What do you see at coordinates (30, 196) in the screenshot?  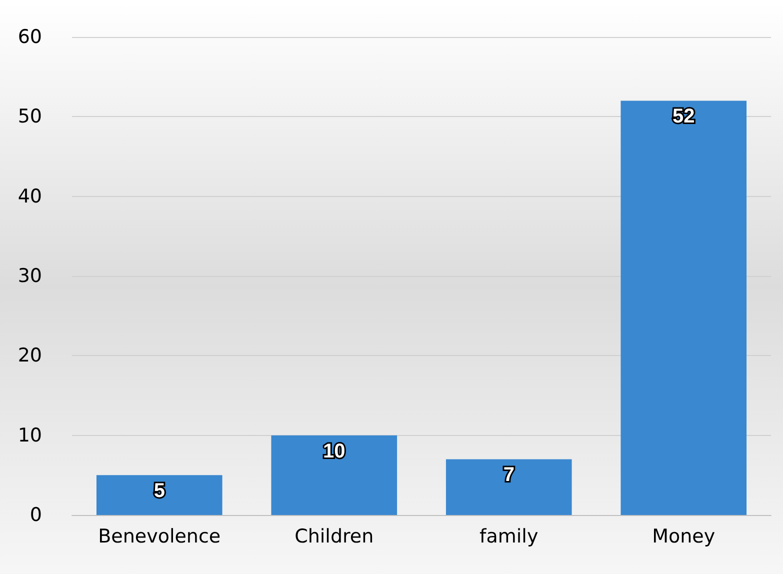 I see `y-tick-label: 40` at bounding box center [30, 196].